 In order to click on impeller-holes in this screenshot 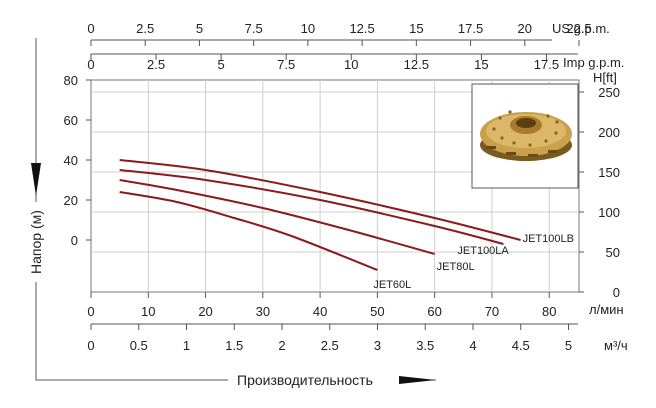, I will do `click(525, 128)`.